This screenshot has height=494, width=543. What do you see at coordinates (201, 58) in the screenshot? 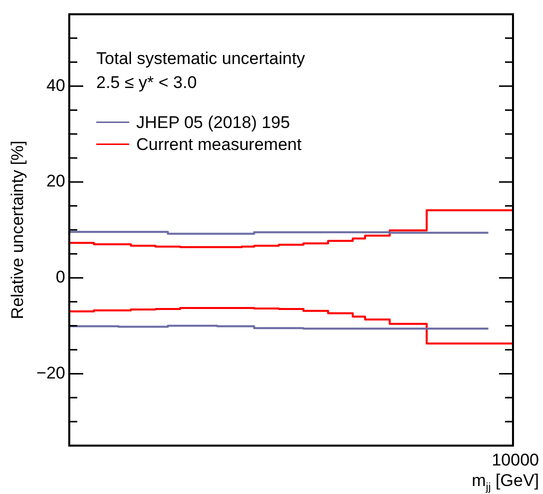
I see `text: Total systematic uncertainty` at bounding box center [201, 58].